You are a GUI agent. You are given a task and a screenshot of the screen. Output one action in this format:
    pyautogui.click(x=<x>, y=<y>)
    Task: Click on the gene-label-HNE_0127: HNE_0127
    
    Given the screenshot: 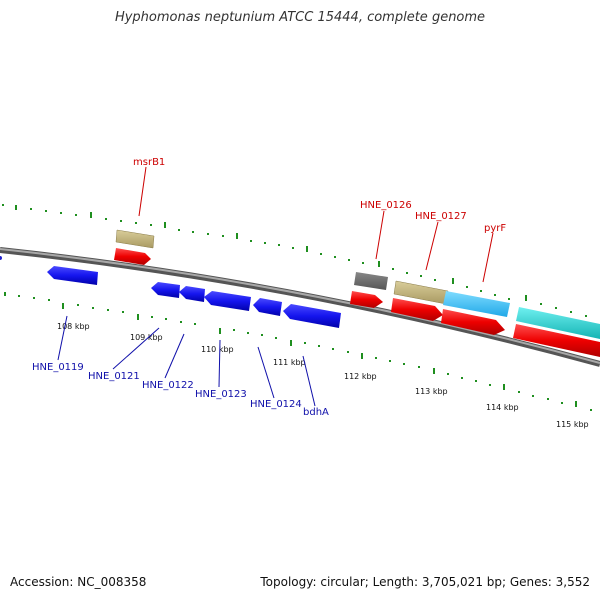 What is the action you would take?
    pyautogui.click(x=441, y=216)
    